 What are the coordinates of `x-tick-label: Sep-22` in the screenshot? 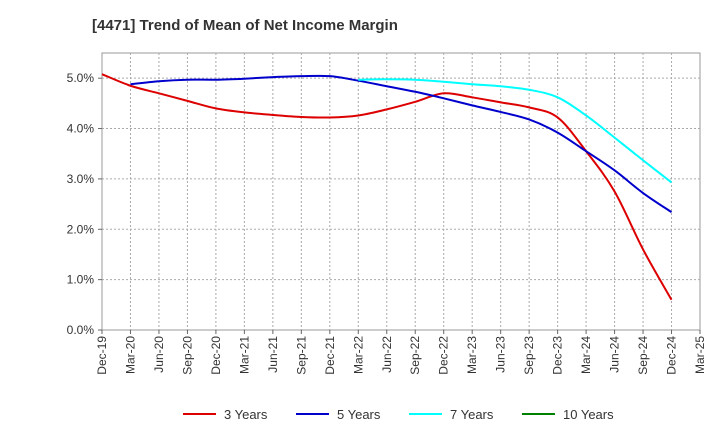 It's located at (415, 355).